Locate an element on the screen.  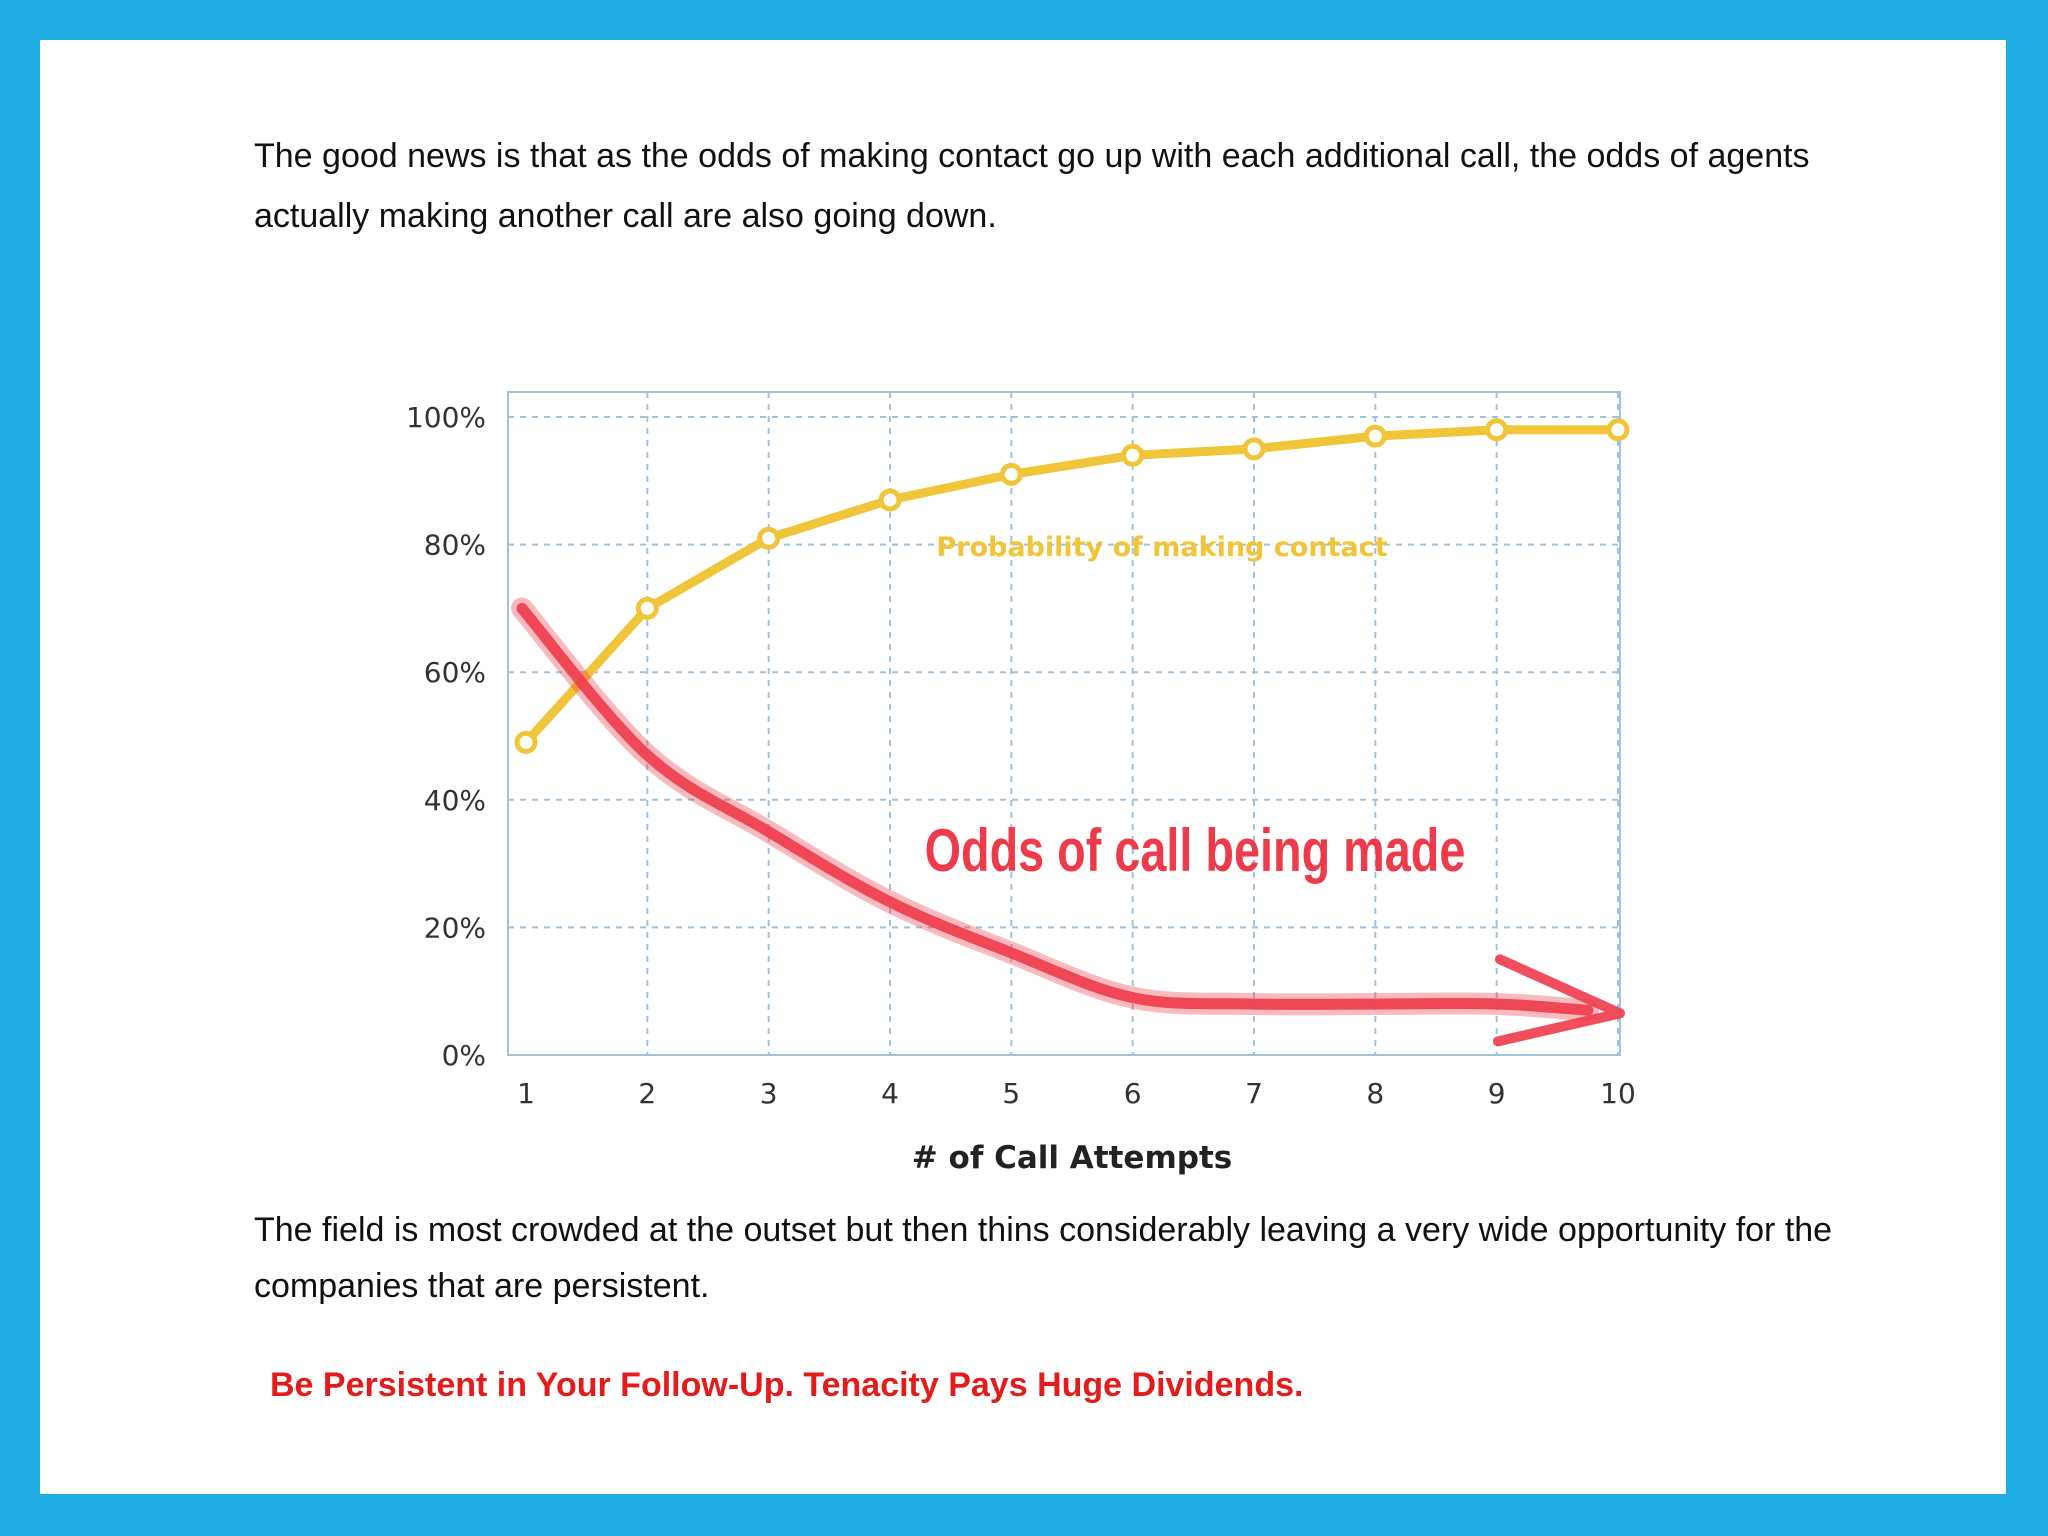
x-tick-label: 3 is located at coordinates (769, 1093).